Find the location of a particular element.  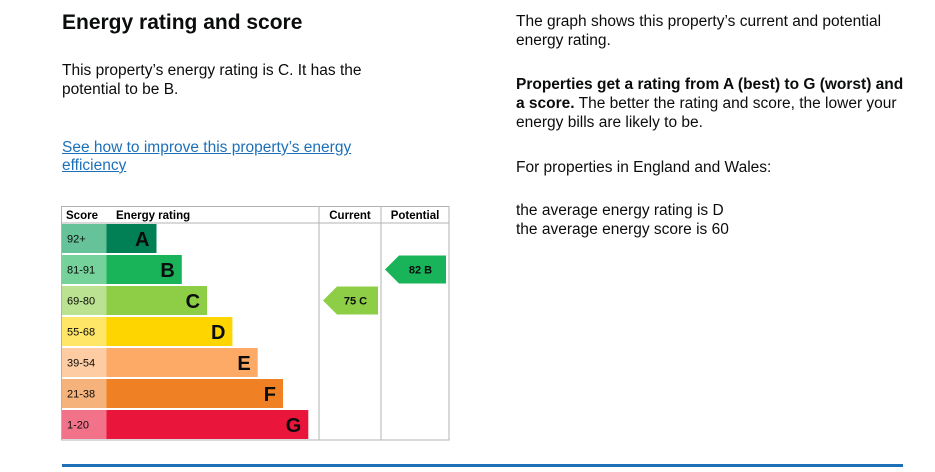

page-title: Energy rating and score is located at coordinates (182, 22).